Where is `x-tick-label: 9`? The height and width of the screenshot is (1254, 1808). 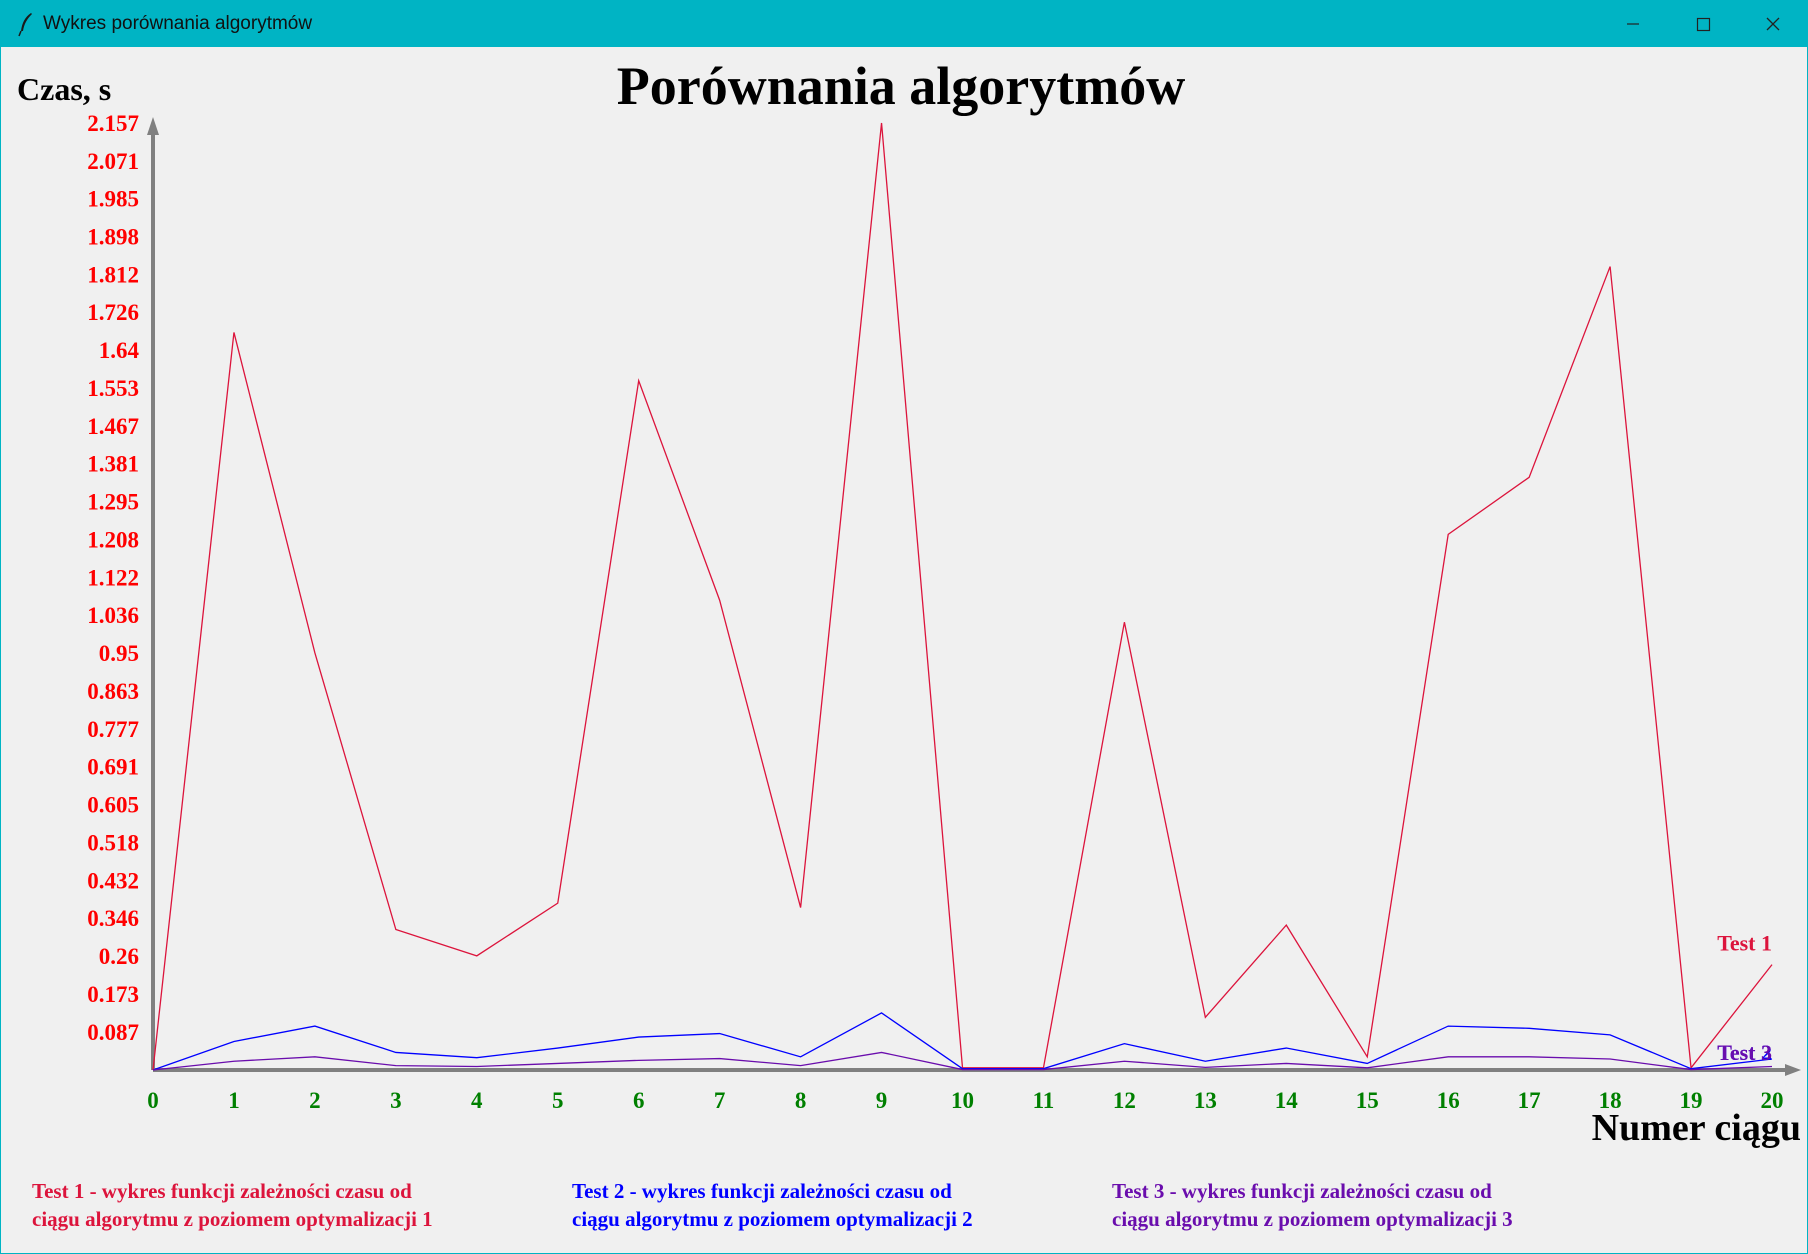
x-tick-label: 9 is located at coordinates (882, 1100).